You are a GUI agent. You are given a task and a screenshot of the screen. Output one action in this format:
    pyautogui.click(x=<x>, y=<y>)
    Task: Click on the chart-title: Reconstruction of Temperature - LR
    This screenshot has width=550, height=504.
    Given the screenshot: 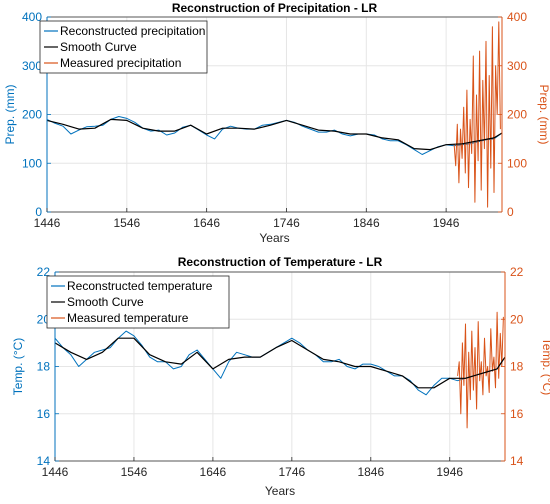 What is the action you would take?
    pyautogui.click(x=280, y=262)
    